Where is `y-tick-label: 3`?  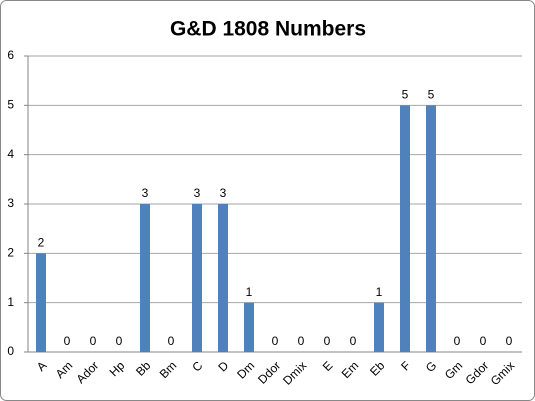
y-tick-label: 3 is located at coordinates (10, 203).